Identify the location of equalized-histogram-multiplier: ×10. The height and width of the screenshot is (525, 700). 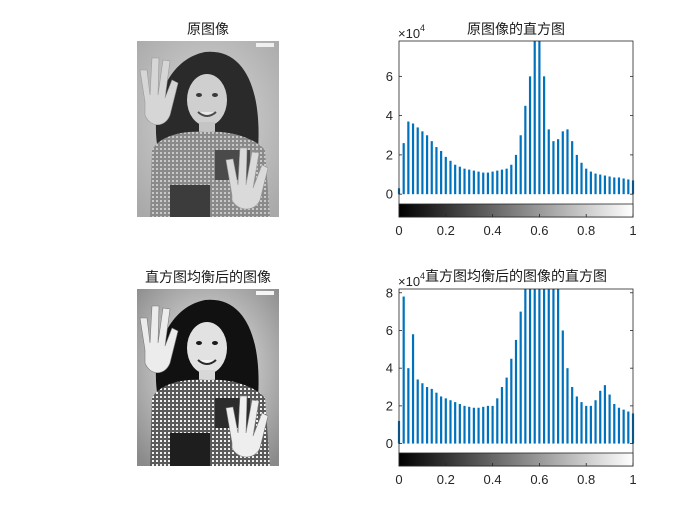
(409, 281).